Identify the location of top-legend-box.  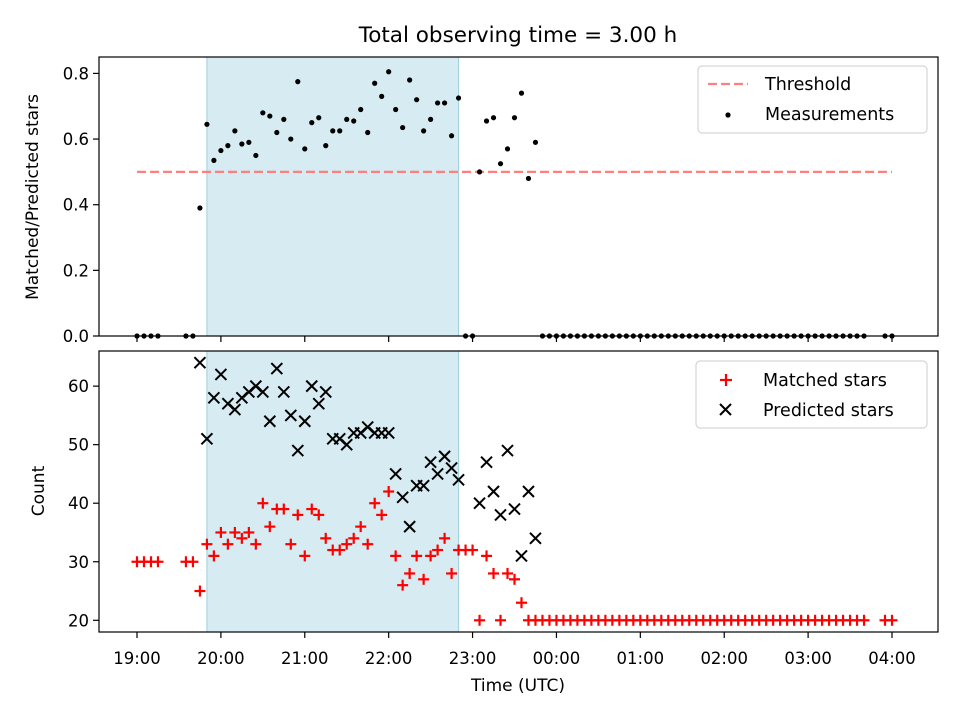
(812, 99).